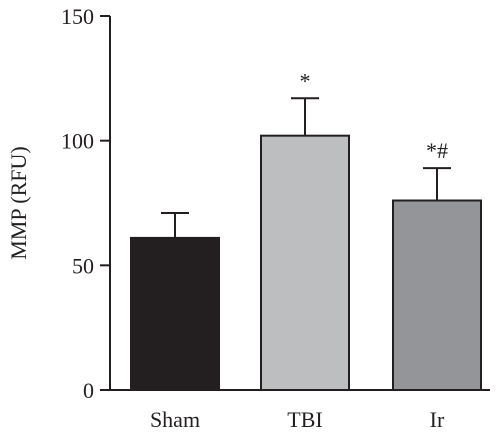 This screenshot has width=500, height=445. Describe the element at coordinates (88, 390) in the screenshot. I see `y-tick-label-0: 0` at that location.